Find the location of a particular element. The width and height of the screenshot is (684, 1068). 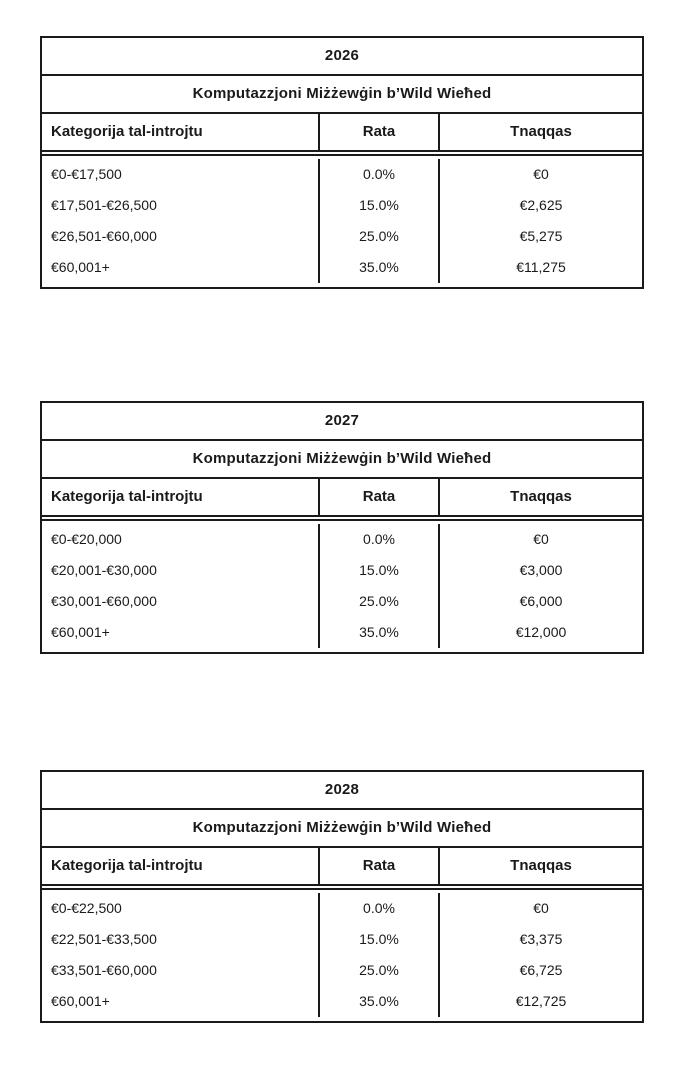

table-row: €60,001+ 35.0% €11,275 is located at coordinates (342, 267).